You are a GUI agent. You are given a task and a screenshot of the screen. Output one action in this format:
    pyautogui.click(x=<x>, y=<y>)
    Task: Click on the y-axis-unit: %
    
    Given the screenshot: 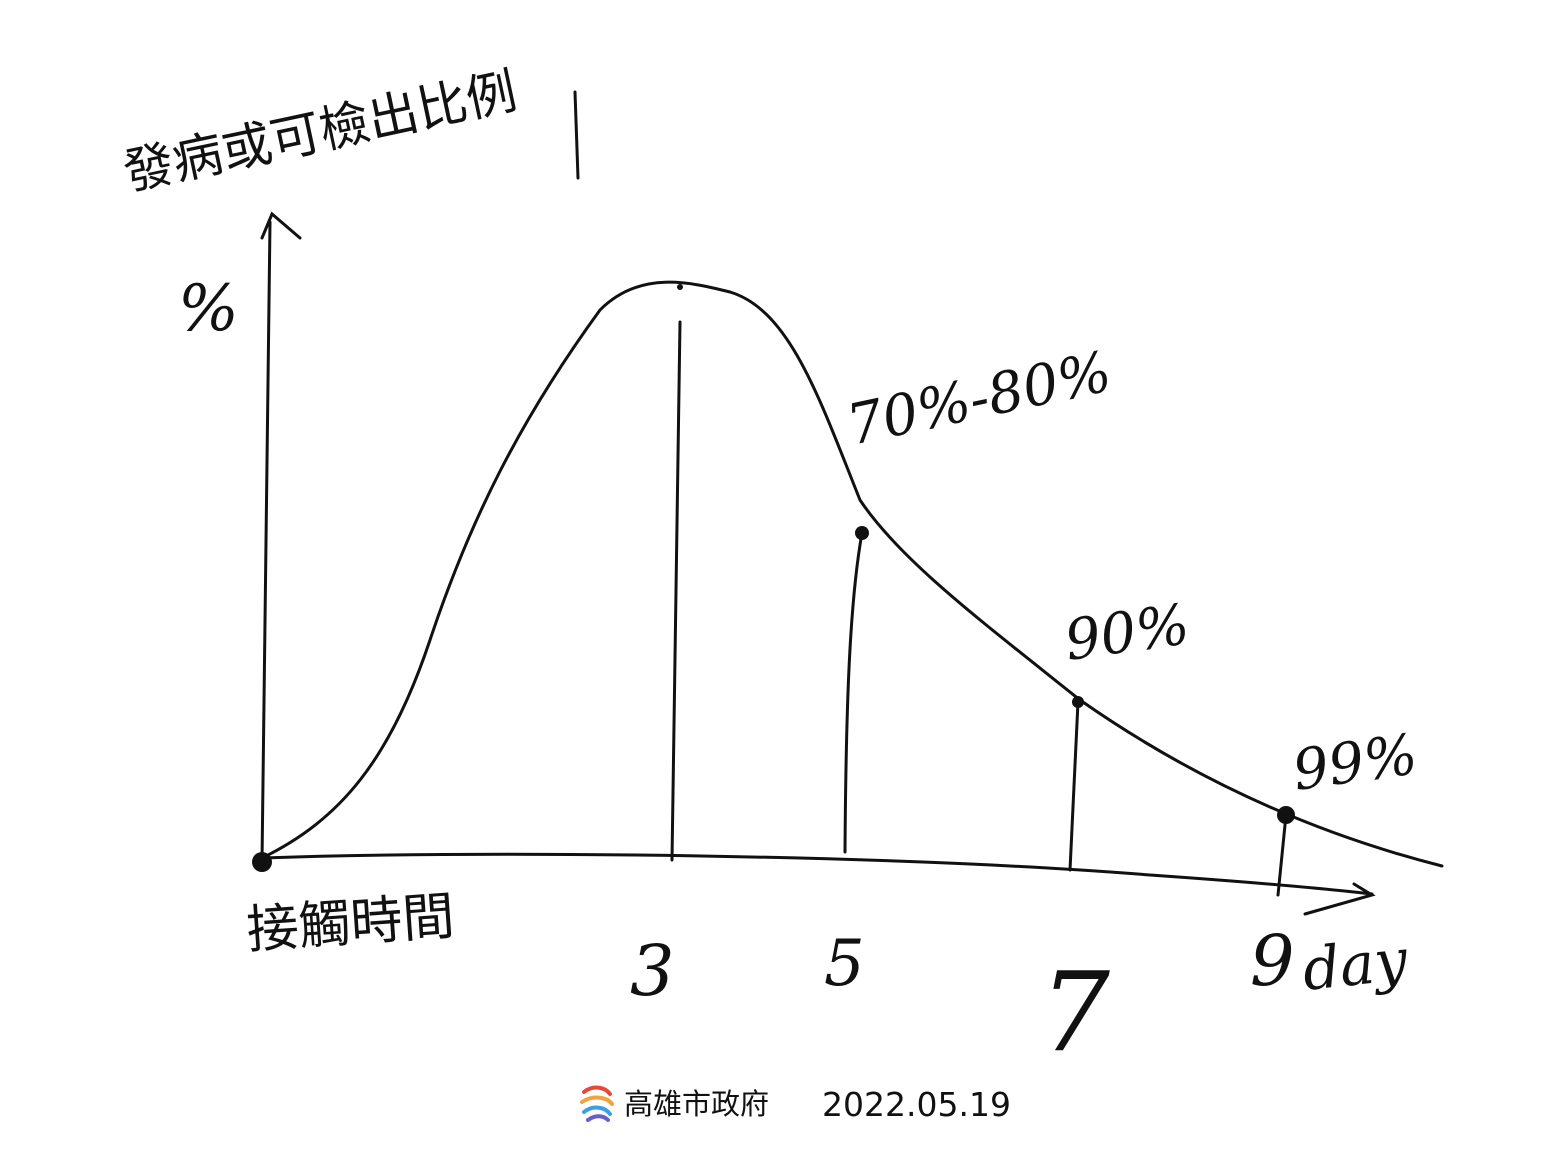 What is the action you would take?
    pyautogui.click(x=208, y=309)
    